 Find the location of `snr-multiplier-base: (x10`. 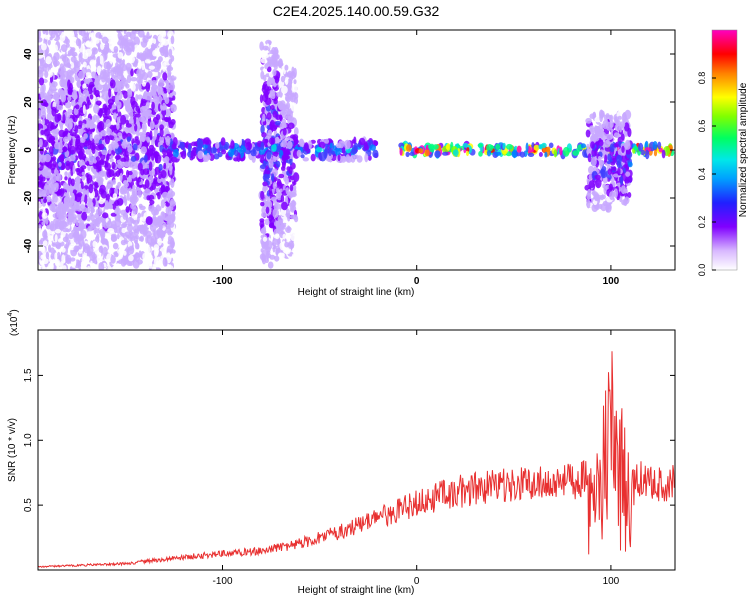

snr-multiplier-base: (x10 is located at coordinates (14, 326).